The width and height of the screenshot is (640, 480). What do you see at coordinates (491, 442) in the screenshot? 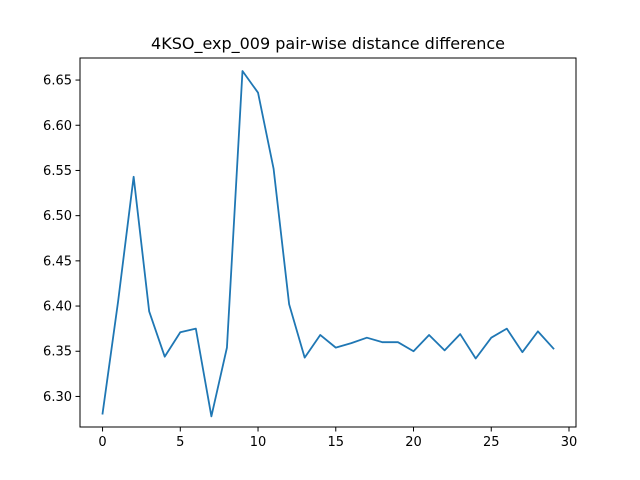
I see `x-tick-label-5: 25` at bounding box center [491, 442].